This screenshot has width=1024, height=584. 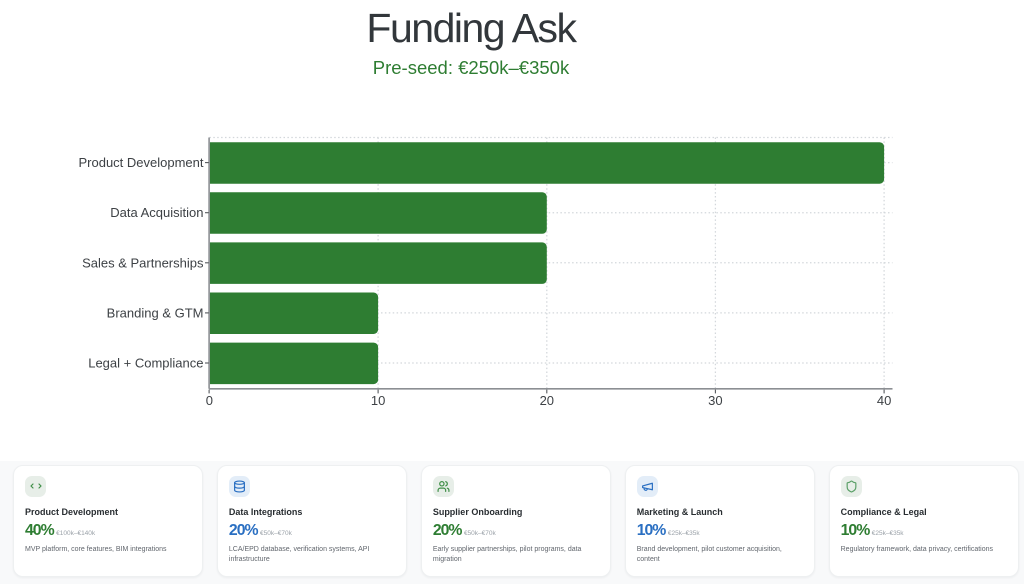 What do you see at coordinates (143, 262) in the screenshot?
I see `svg-text: Sales & Partnerships` at bounding box center [143, 262].